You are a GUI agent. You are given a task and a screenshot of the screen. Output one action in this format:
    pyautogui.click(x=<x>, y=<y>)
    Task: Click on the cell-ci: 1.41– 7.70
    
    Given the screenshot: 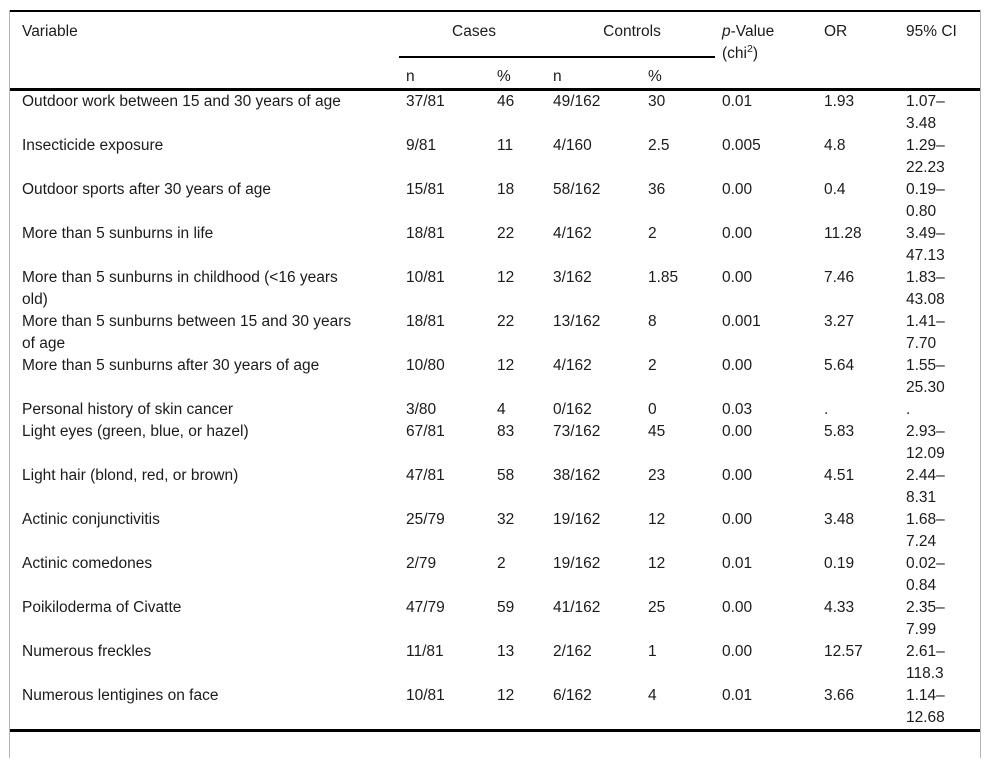 What is the action you would take?
    pyautogui.click(x=925, y=332)
    